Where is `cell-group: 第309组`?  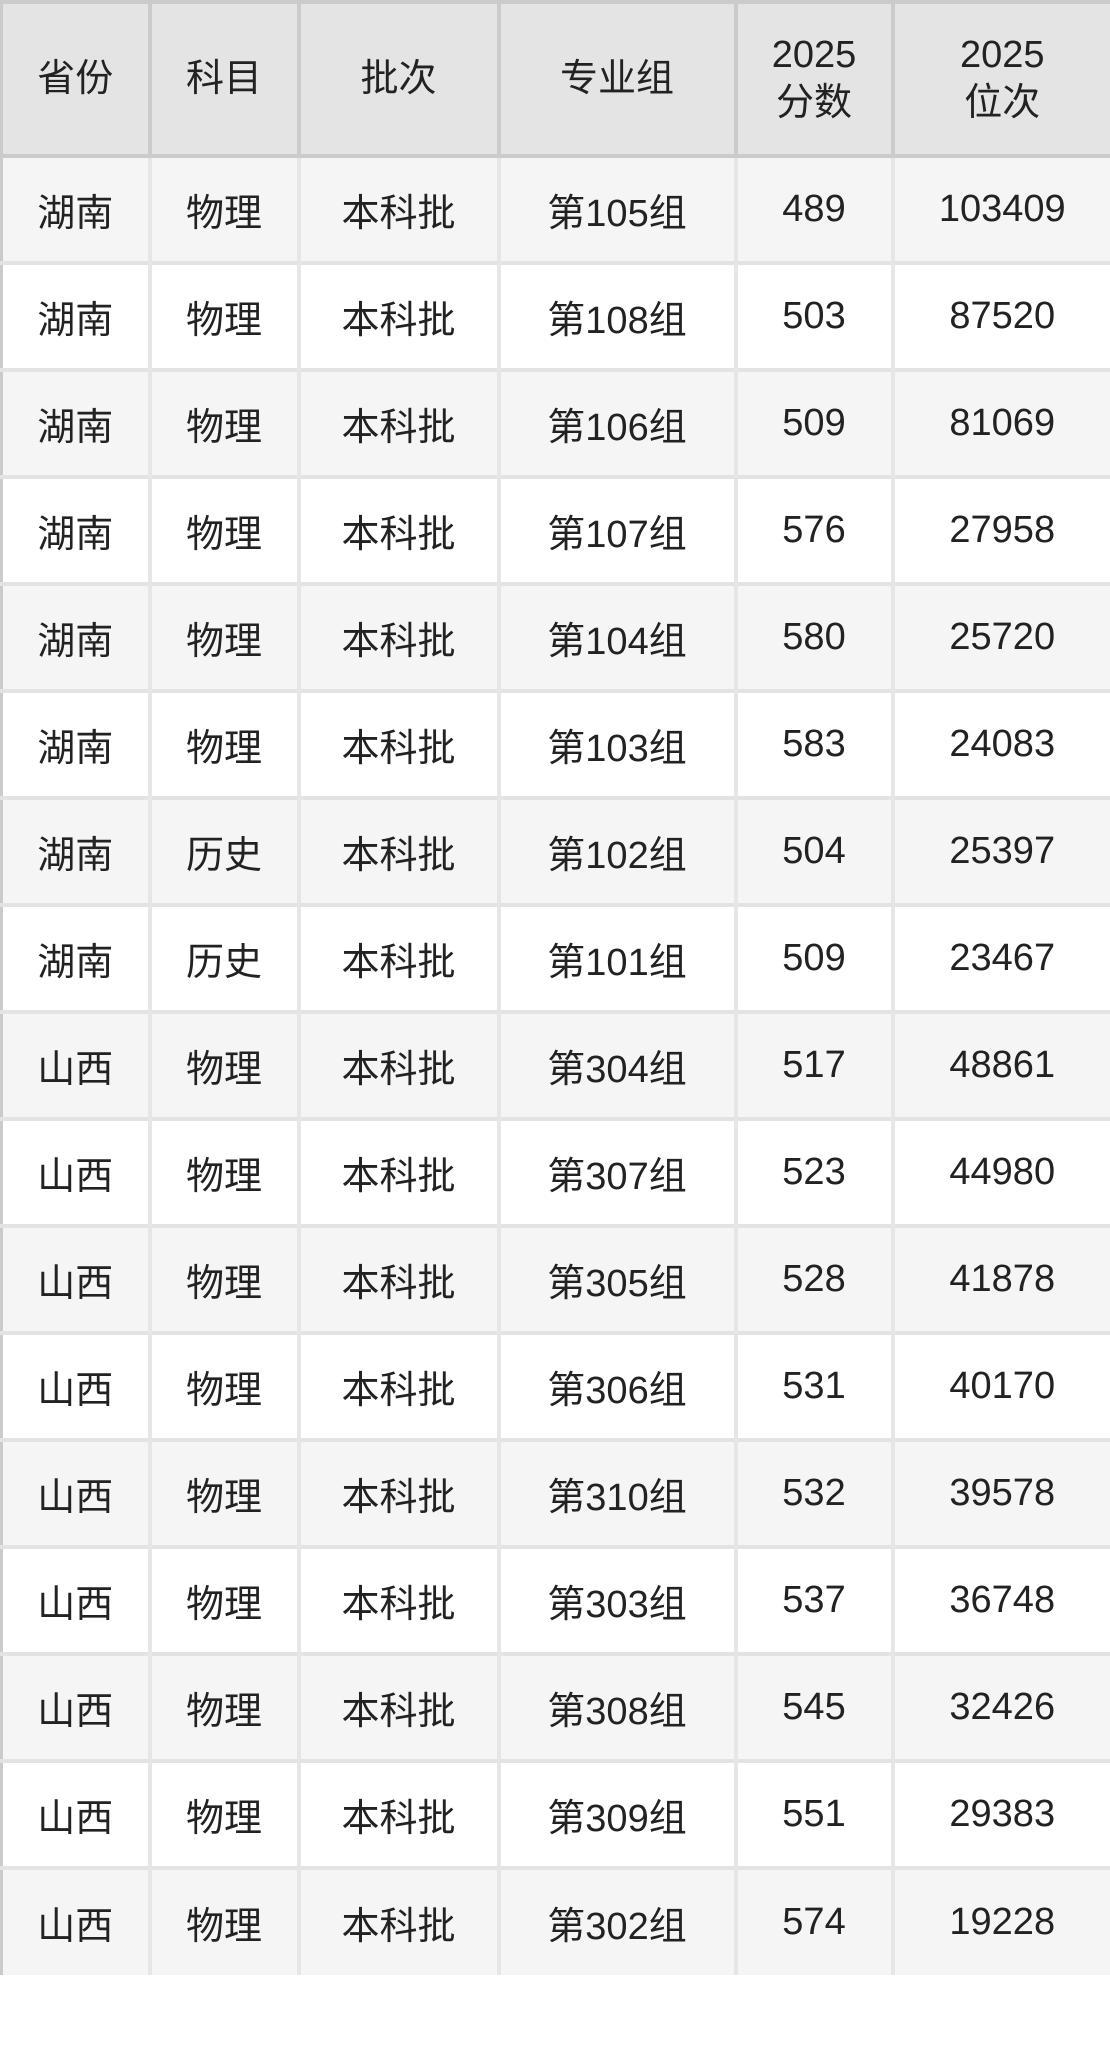 cell-group: 第309组 is located at coordinates (616, 1813).